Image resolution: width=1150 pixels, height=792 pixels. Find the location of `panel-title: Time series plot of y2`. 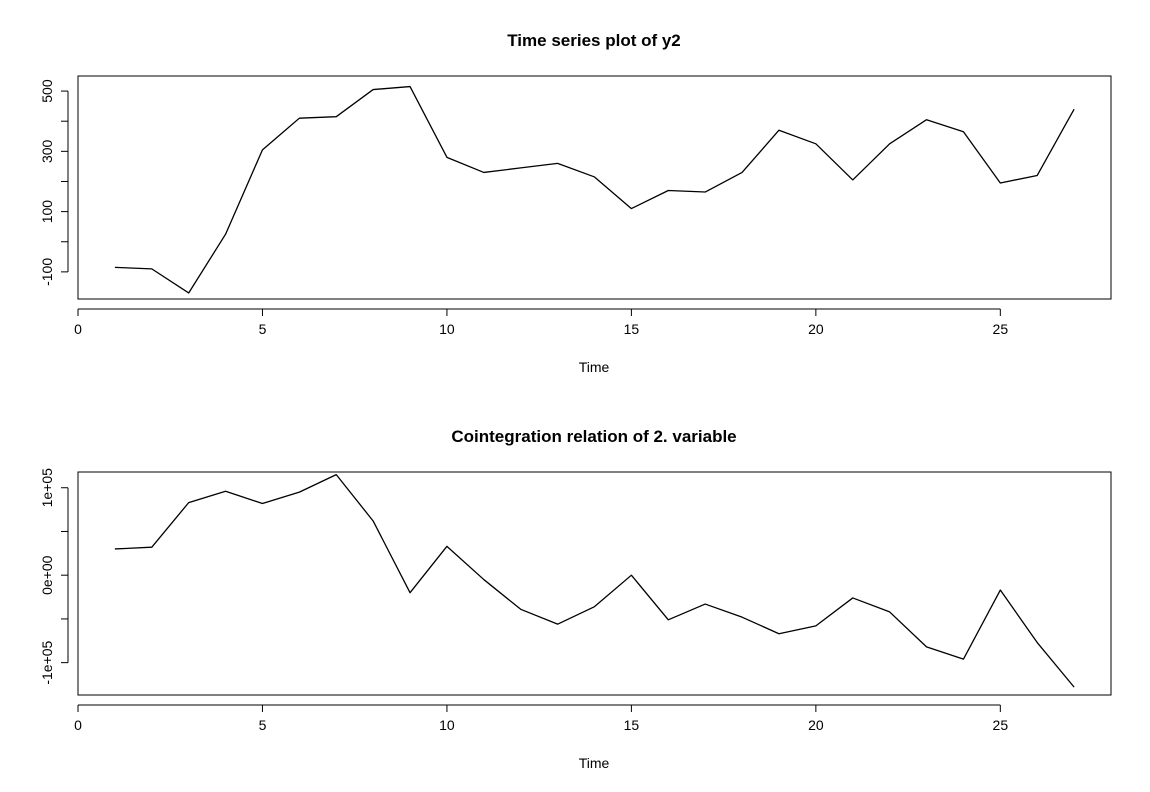

panel-title: Time series plot of y2 is located at coordinates (594, 40).